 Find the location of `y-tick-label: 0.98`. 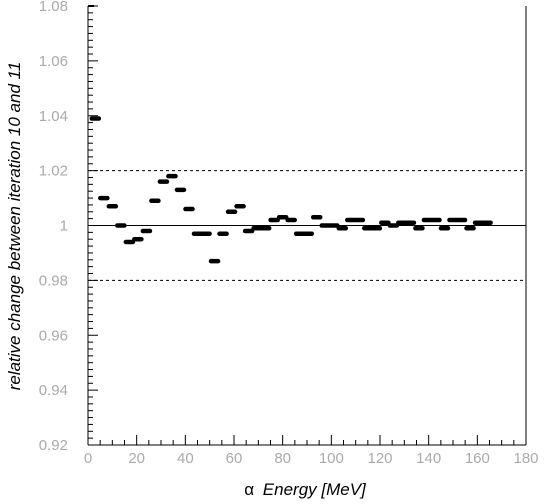

y-tick-label: 0.98 is located at coordinates (53, 280).